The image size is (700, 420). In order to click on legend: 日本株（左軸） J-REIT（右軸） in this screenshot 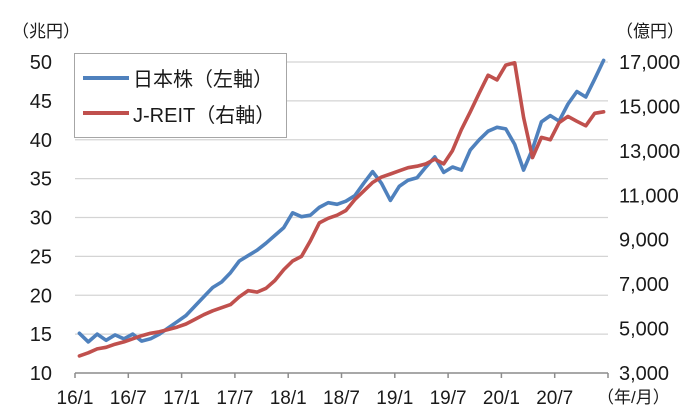, I will do `click(180, 95)`.